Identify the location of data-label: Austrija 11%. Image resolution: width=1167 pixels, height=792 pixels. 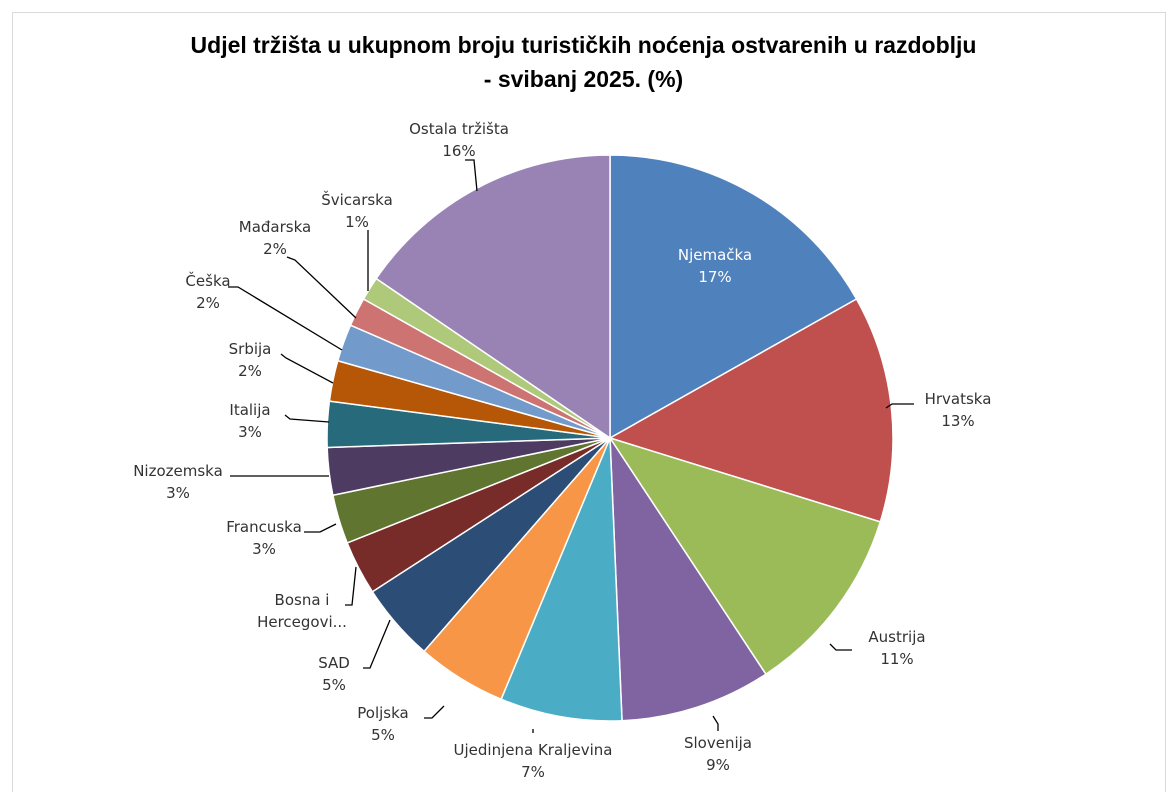
(896, 648).